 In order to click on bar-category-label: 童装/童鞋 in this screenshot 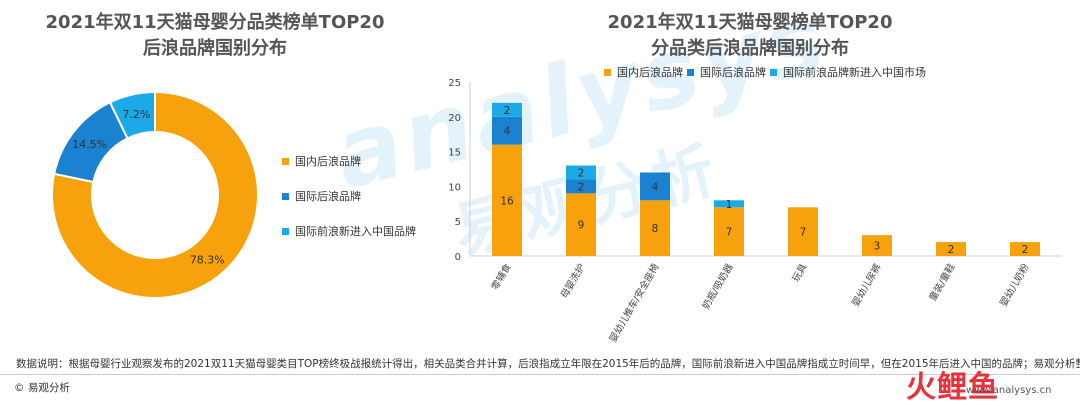, I will do `click(942, 282)`.